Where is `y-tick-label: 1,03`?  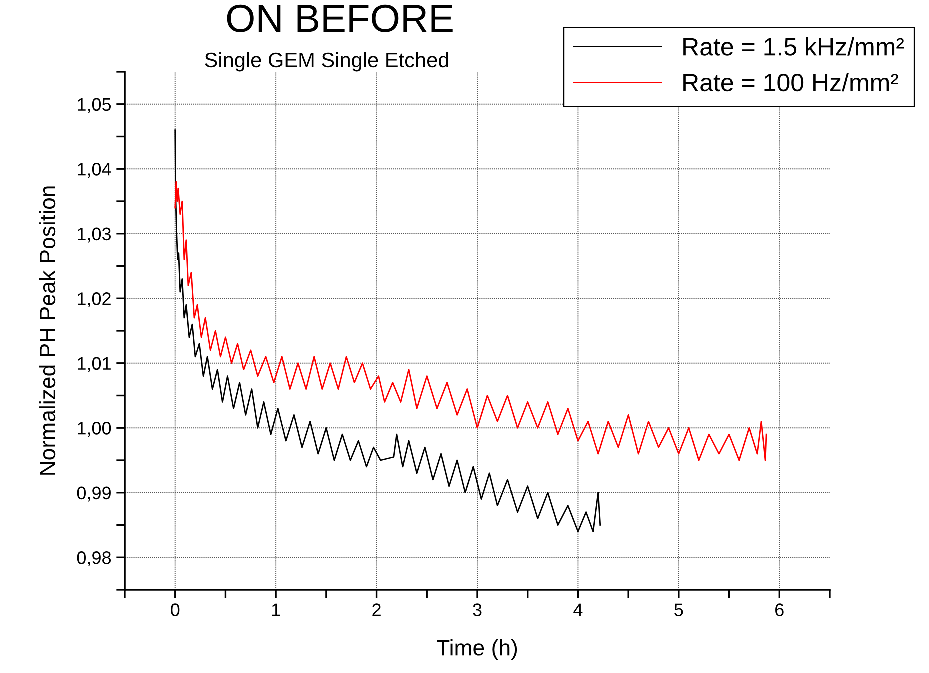 y-tick-label: 1,03 is located at coordinates (95, 235).